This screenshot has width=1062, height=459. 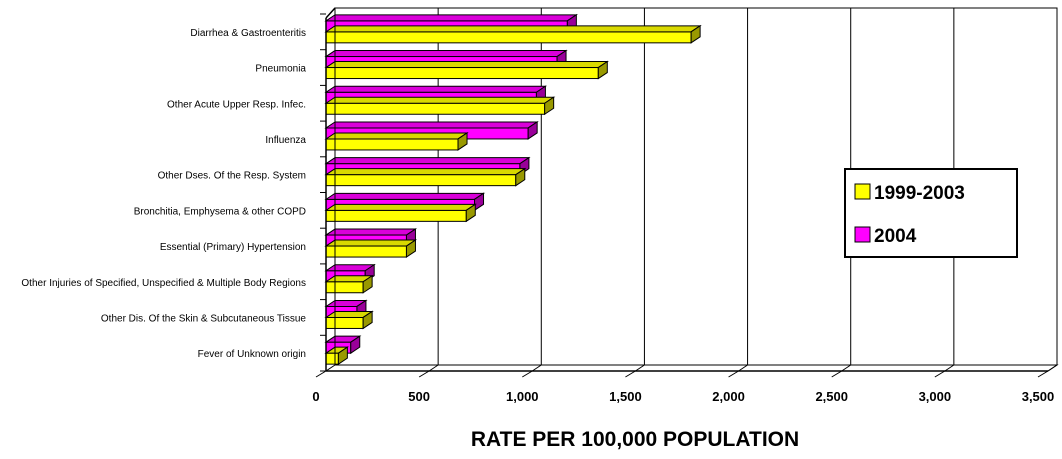 I want to click on category-label: Pneumonia, so click(x=280, y=69).